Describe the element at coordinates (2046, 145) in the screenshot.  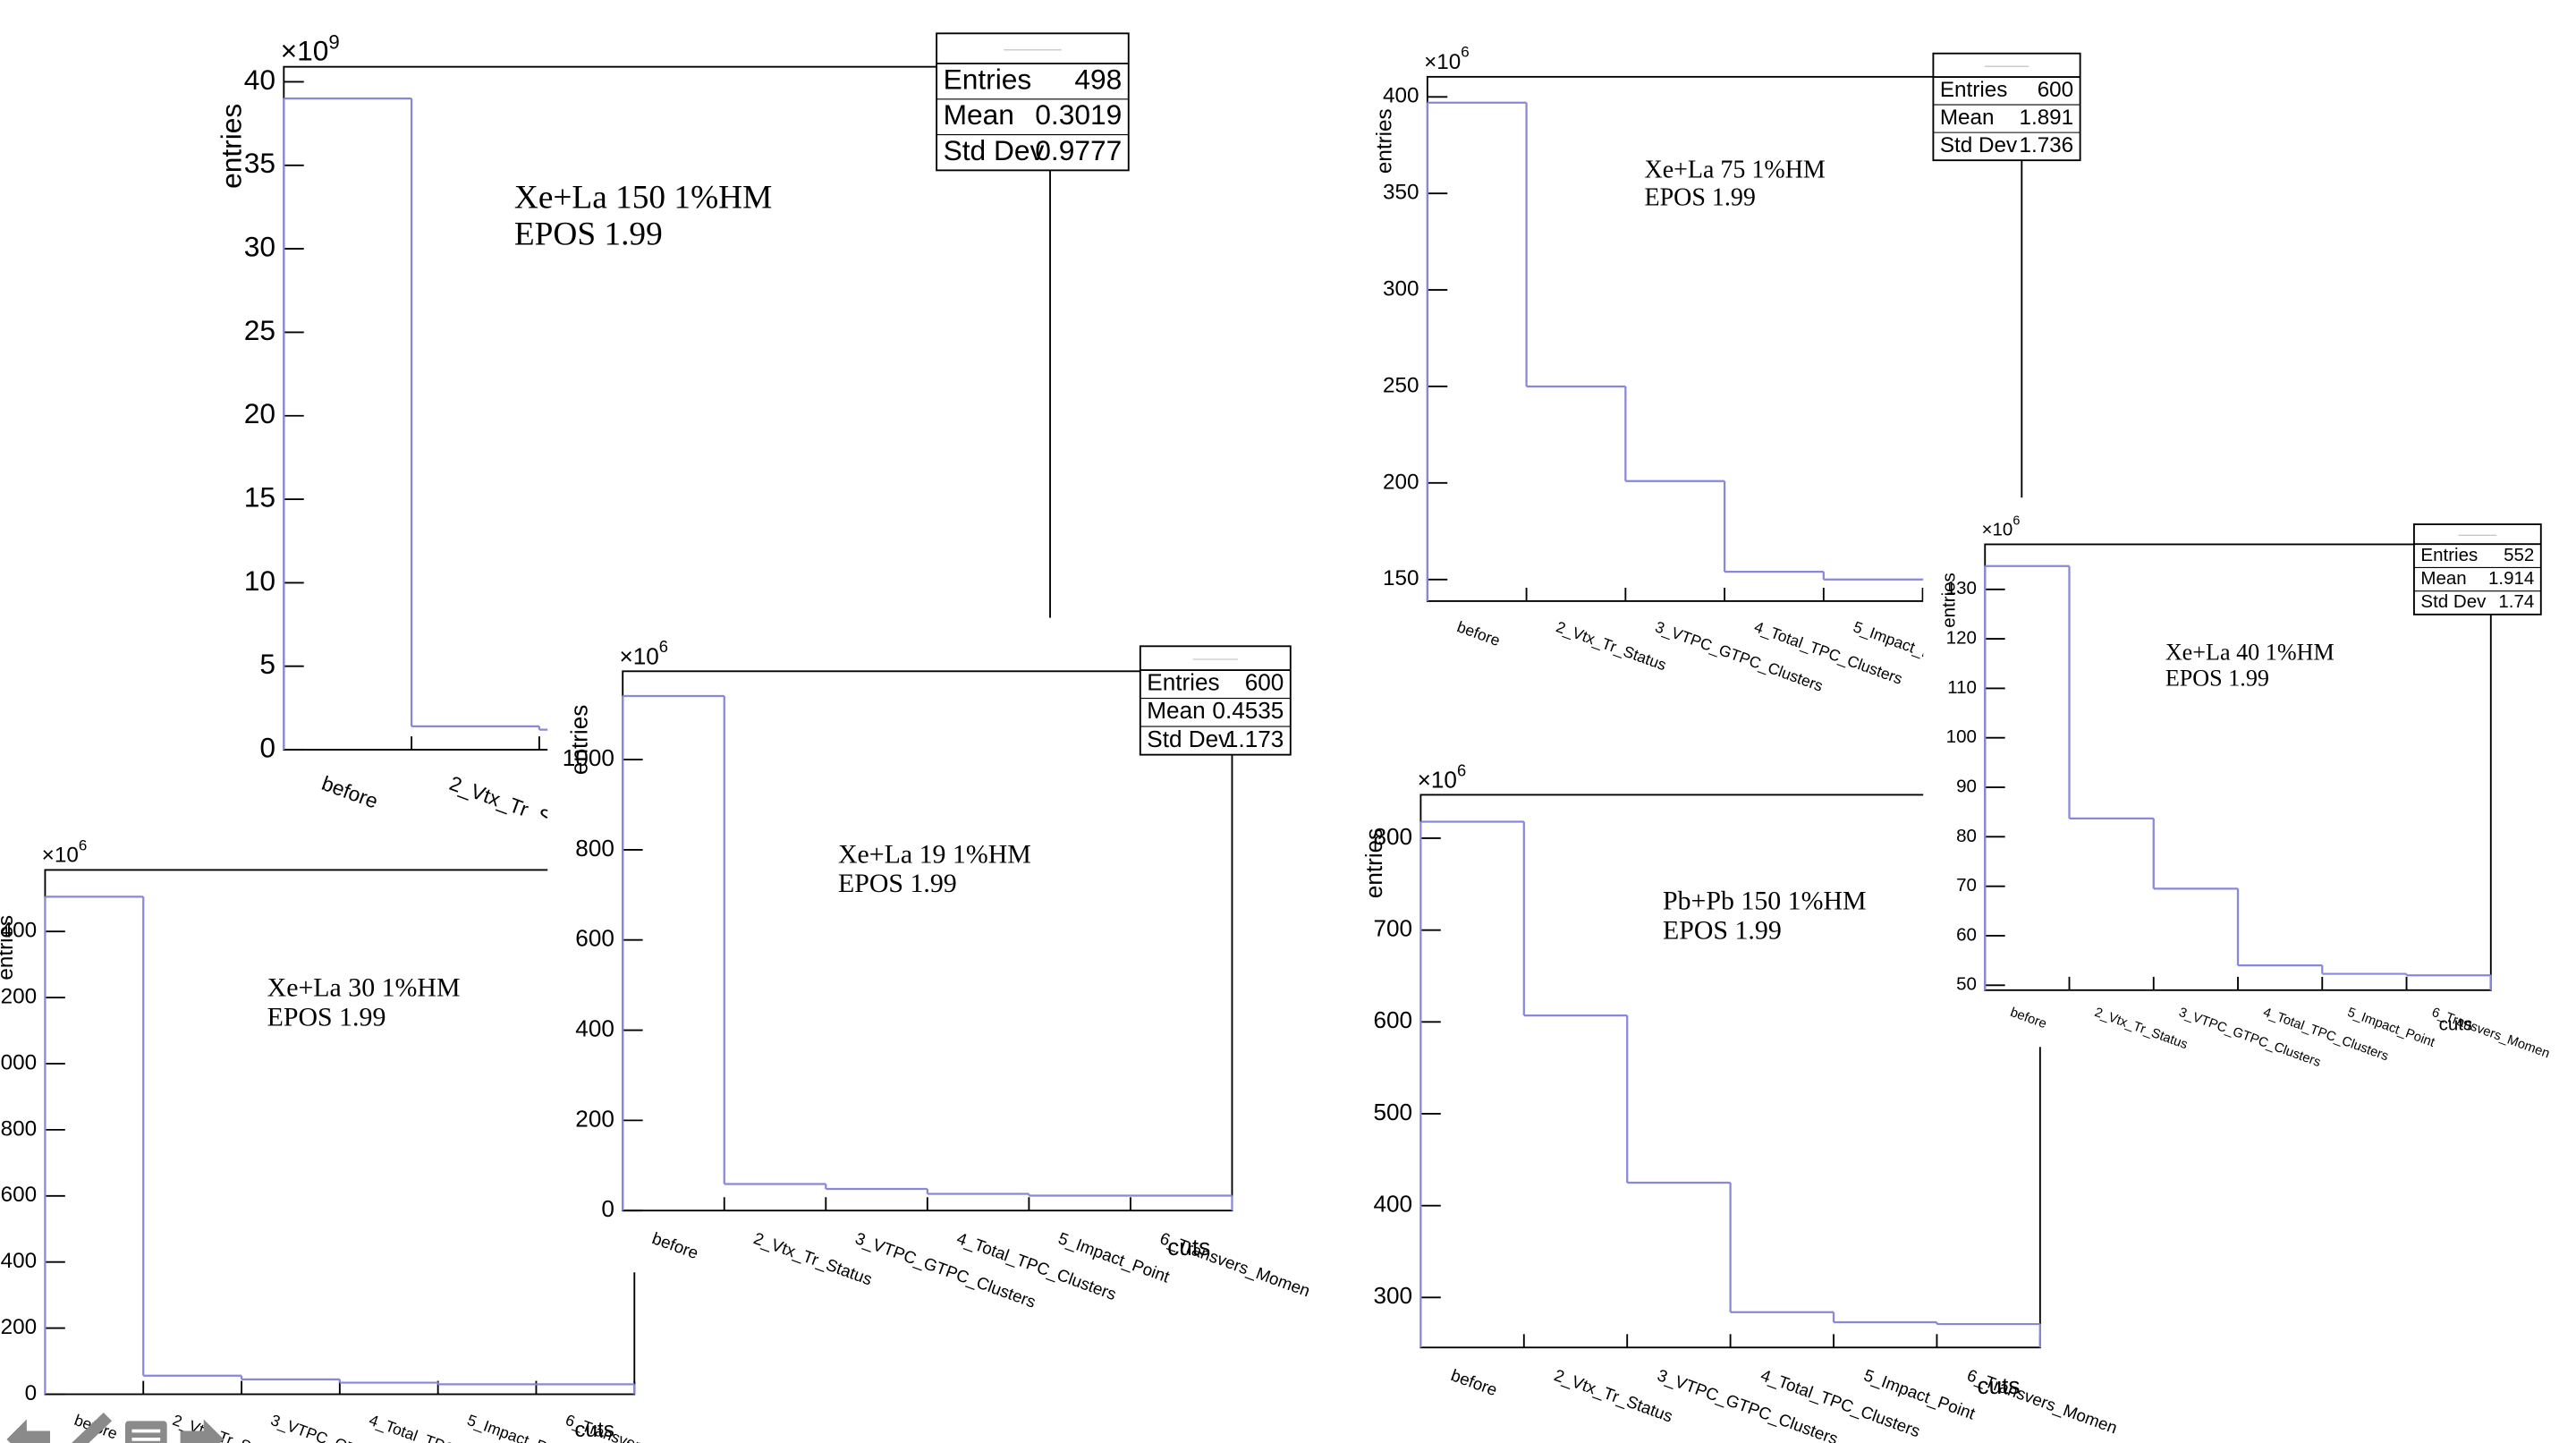
I see `stats-value: 1.736` at that location.